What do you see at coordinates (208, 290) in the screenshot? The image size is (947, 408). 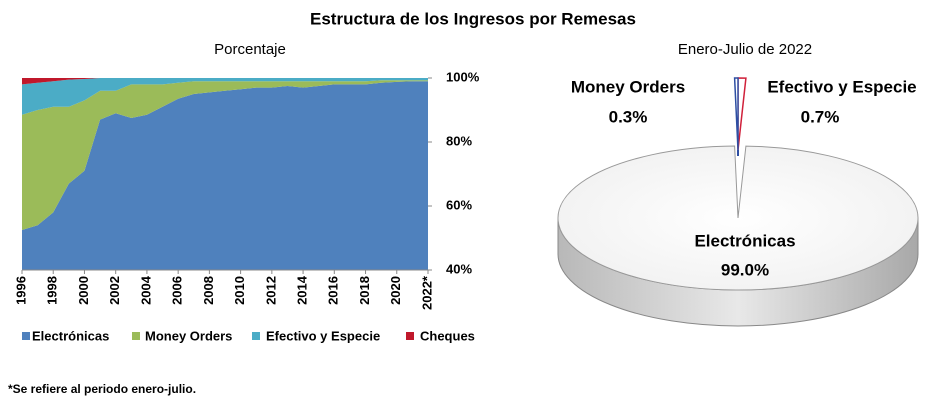 I see `x-tick-label: 2008` at bounding box center [208, 290].